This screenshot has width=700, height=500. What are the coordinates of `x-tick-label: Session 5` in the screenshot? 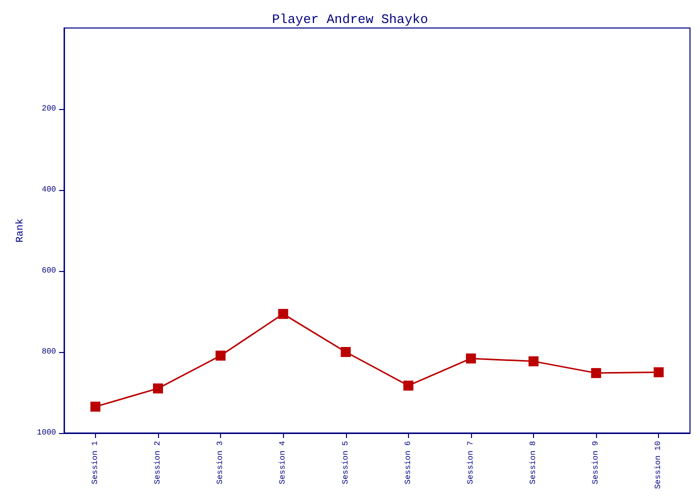 It's located at (345, 462).